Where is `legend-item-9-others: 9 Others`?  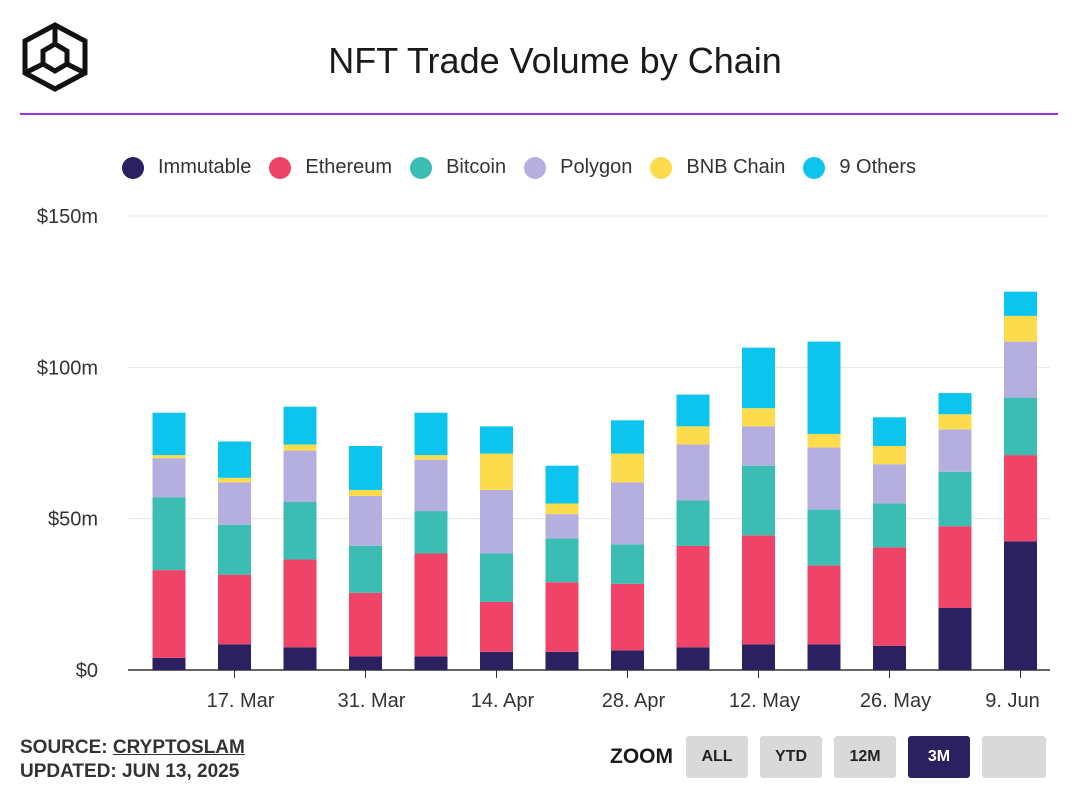
legend-item-9-others: 9 Others is located at coordinates (859, 167).